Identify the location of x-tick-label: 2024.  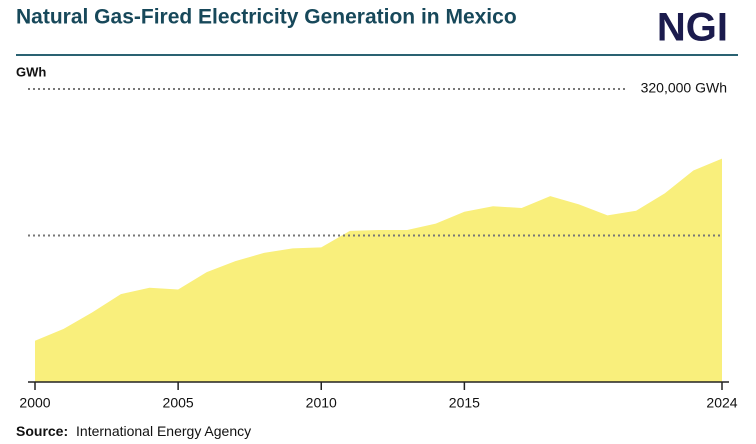
(721, 403).